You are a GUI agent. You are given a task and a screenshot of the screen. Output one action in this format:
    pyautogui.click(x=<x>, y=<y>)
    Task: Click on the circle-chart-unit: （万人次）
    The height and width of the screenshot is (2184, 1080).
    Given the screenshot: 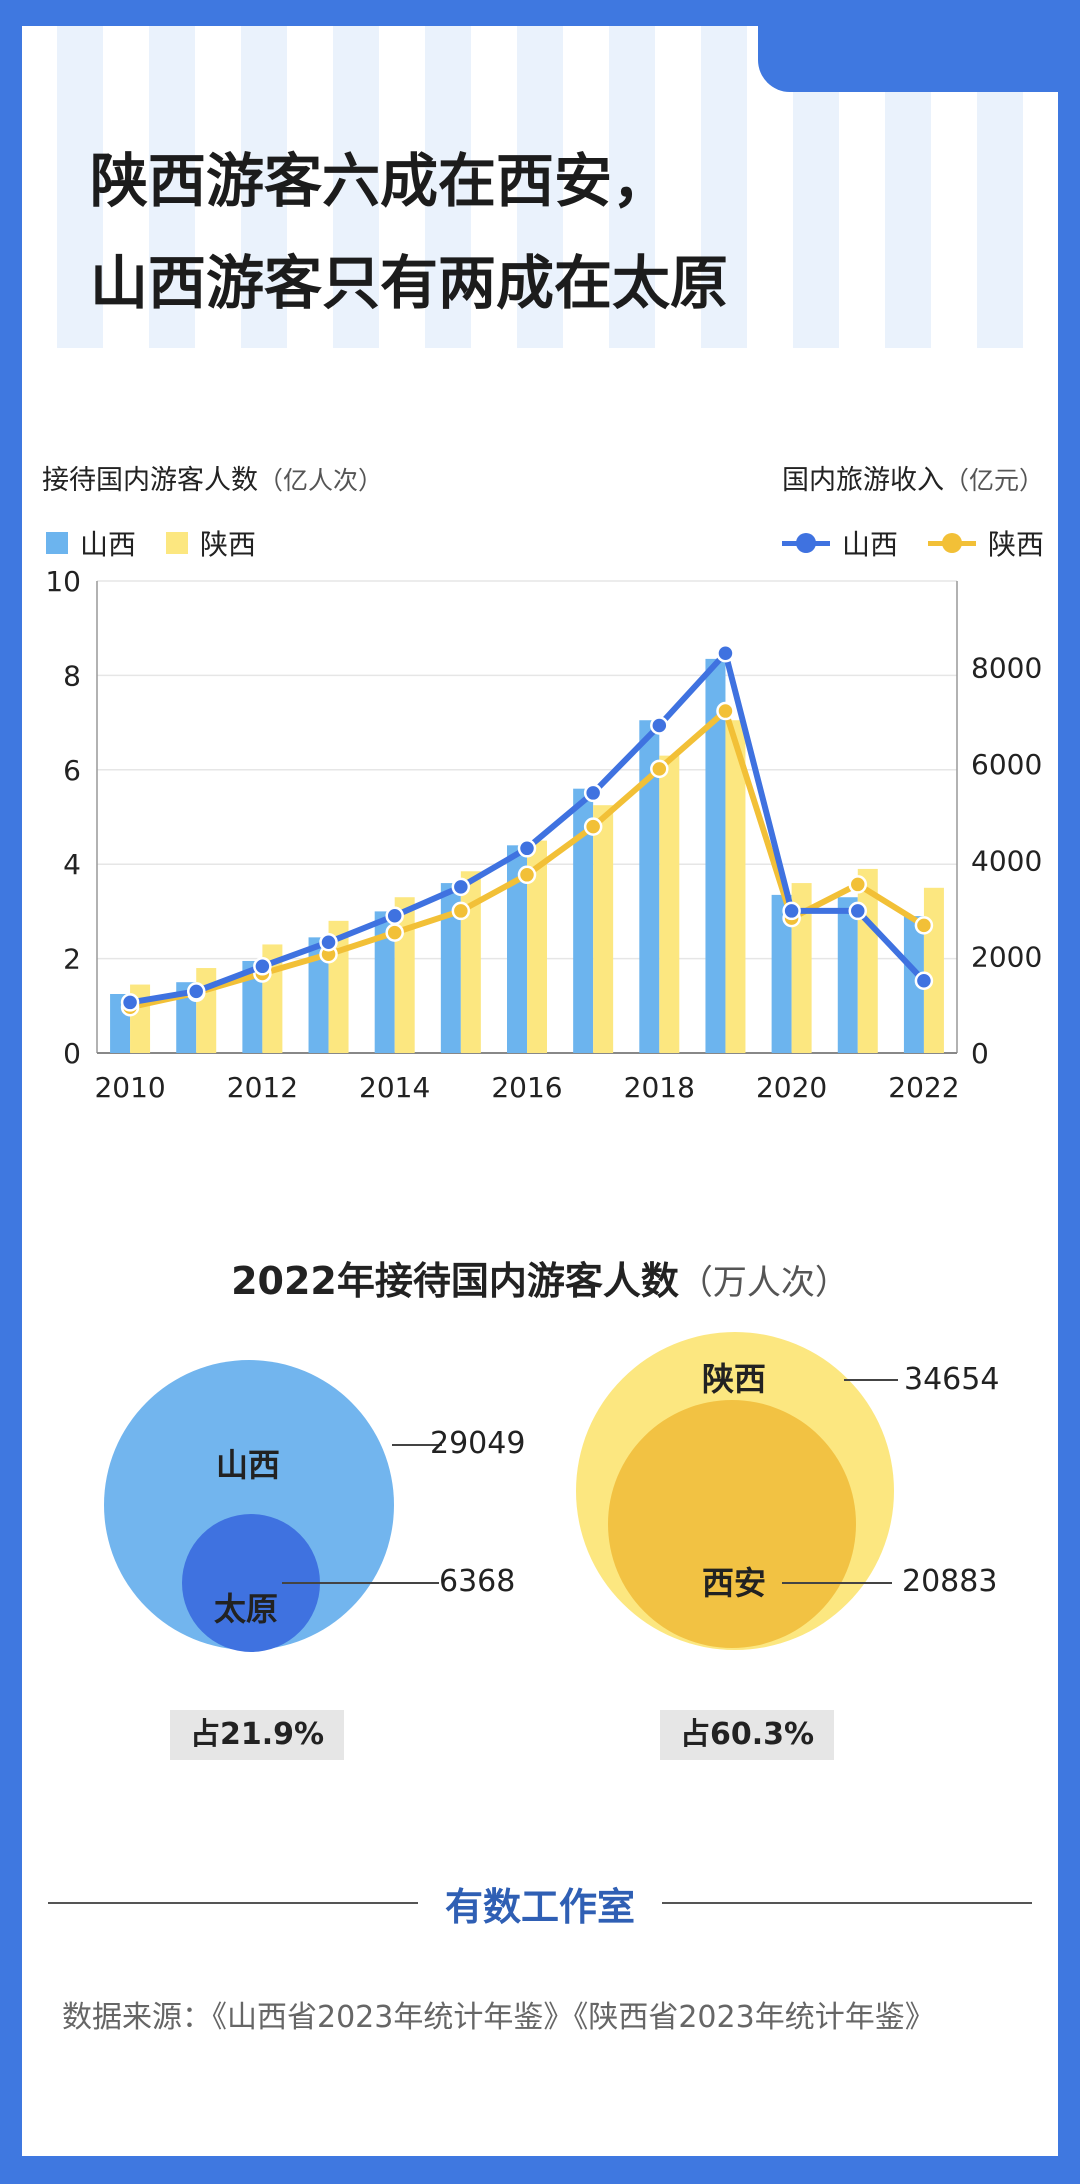 What is the action you would take?
    pyautogui.click(x=763, y=1283)
    